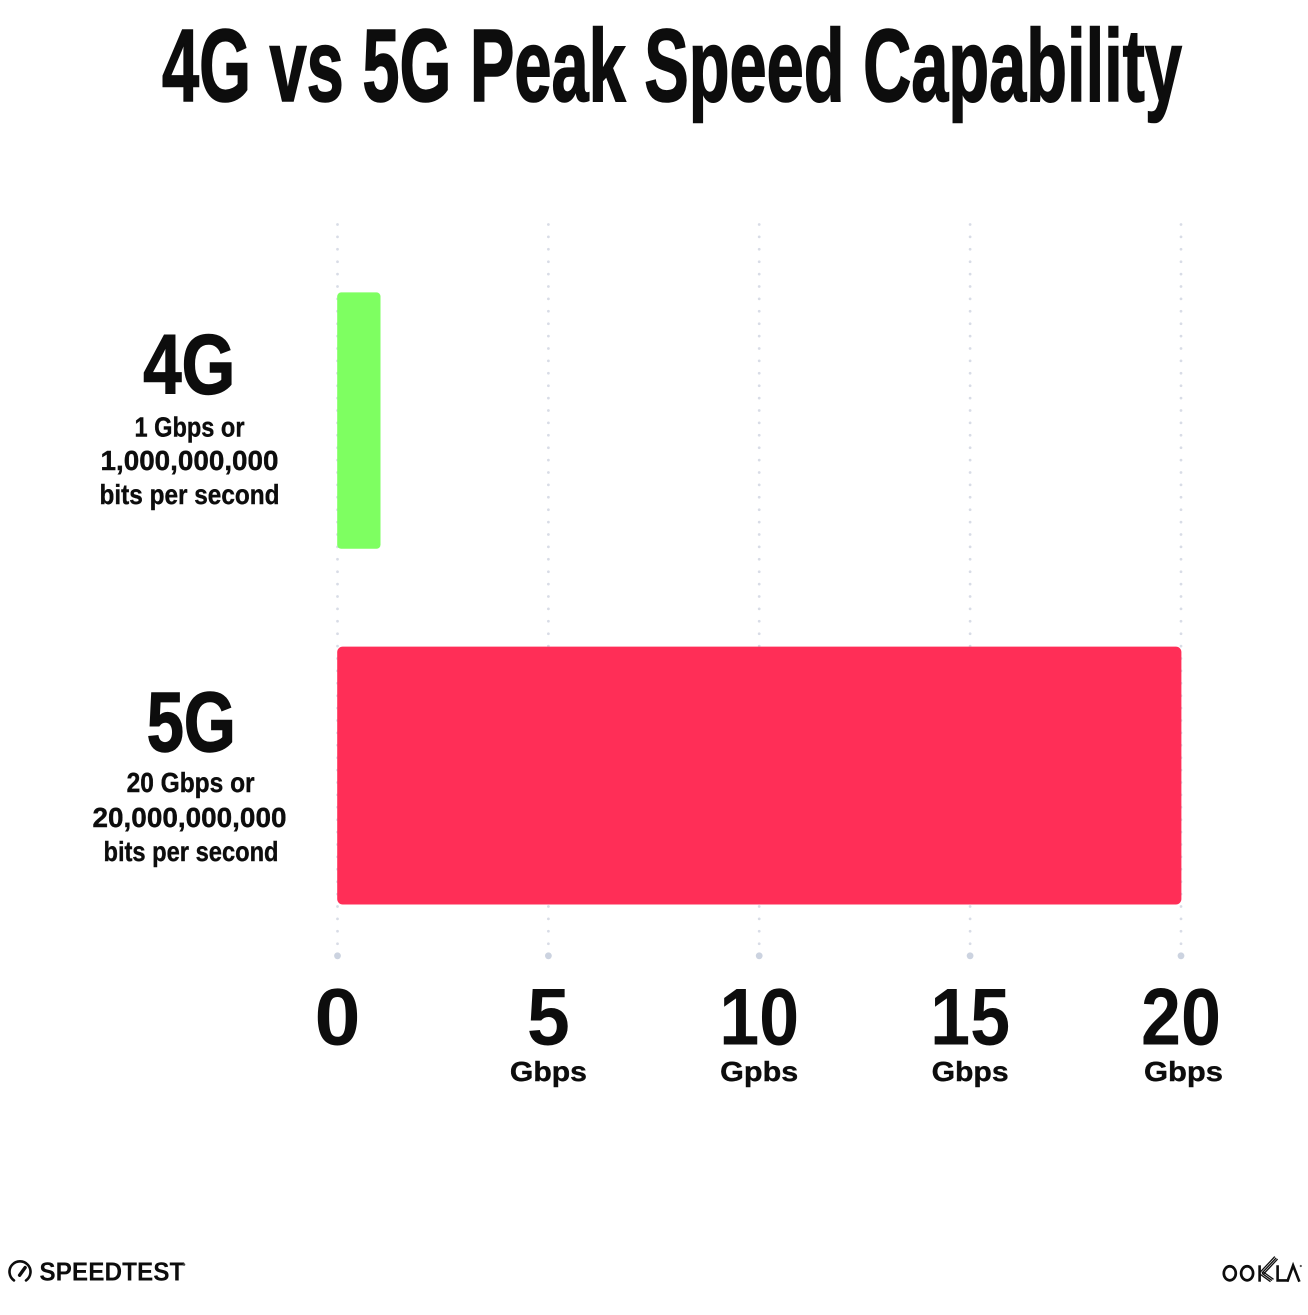 The height and width of the screenshot is (1315, 1308). I want to click on svg-text: 1,000,000,000, so click(190, 460).